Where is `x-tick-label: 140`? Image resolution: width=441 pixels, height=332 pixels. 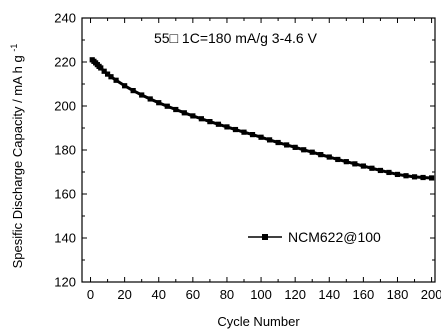
x-tick-label: 140 is located at coordinates (329, 294).